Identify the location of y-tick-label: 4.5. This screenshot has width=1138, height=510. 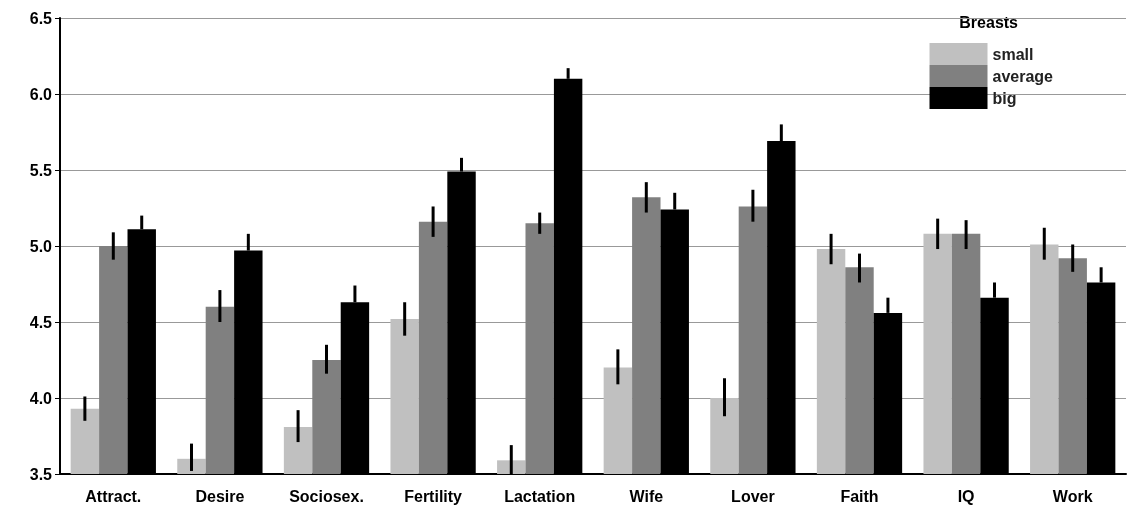
(41, 322).